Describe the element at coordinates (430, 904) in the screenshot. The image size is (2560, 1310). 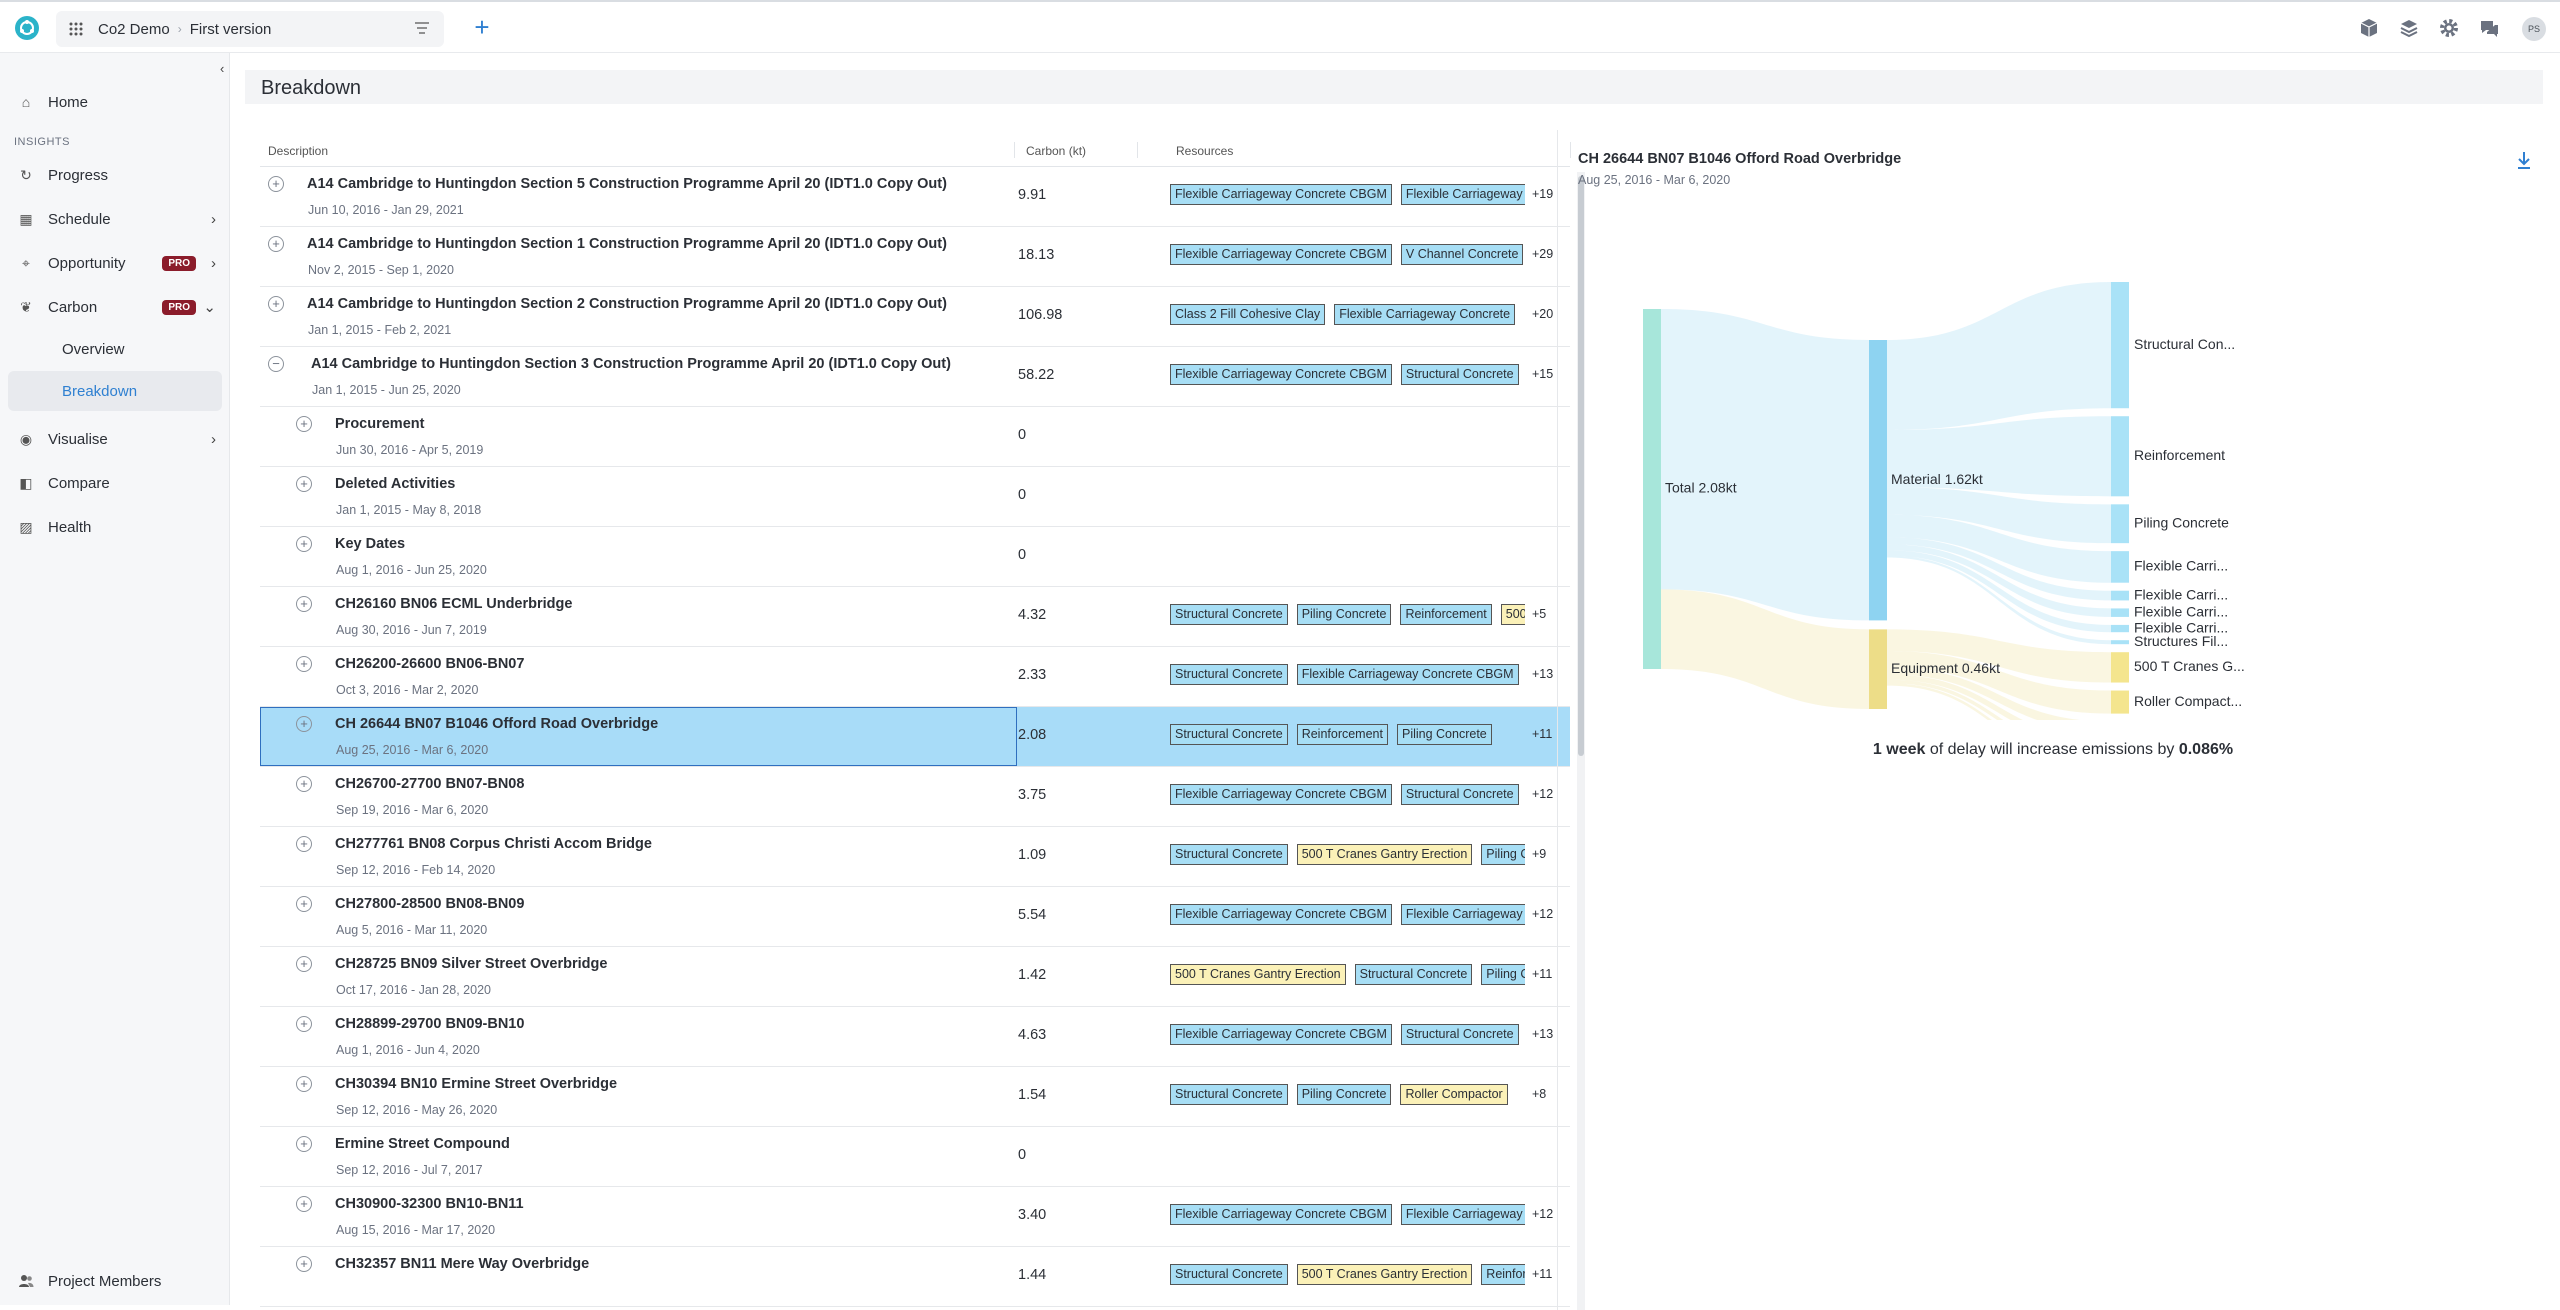
I see `row-name: CH27800-28500 BN08-BN09` at that location.